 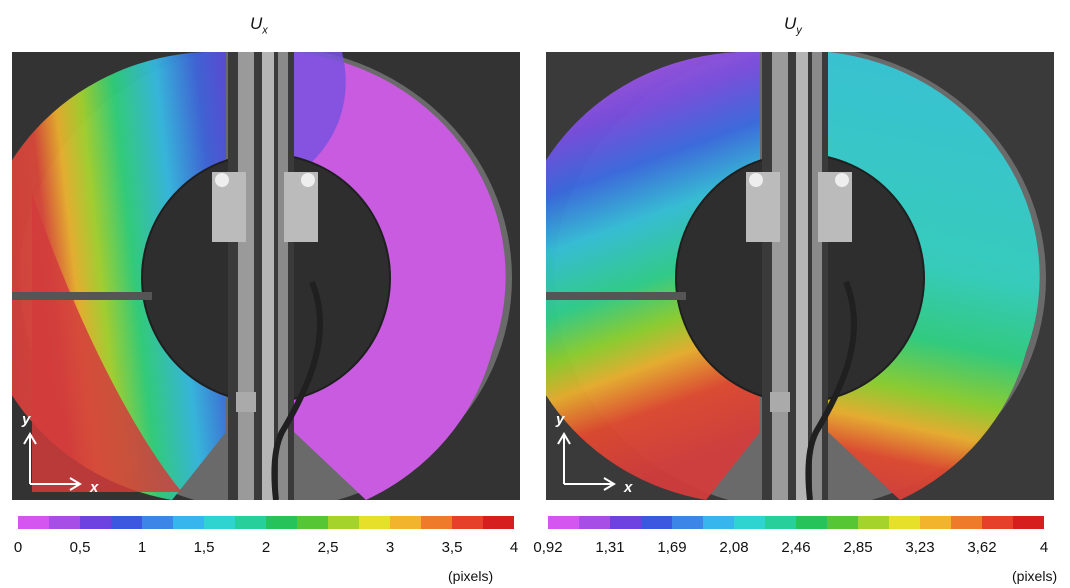 What do you see at coordinates (452, 547) in the screenshot?
I see `colorbar-tick-label: 3,5` at bounding box center [452, 547].